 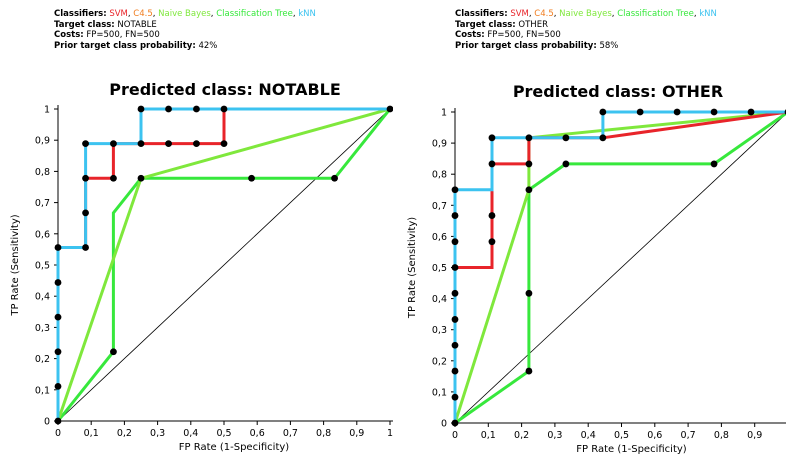 I want to click on target-line: Target class: NOTABLE, so click(x=185, y=25).